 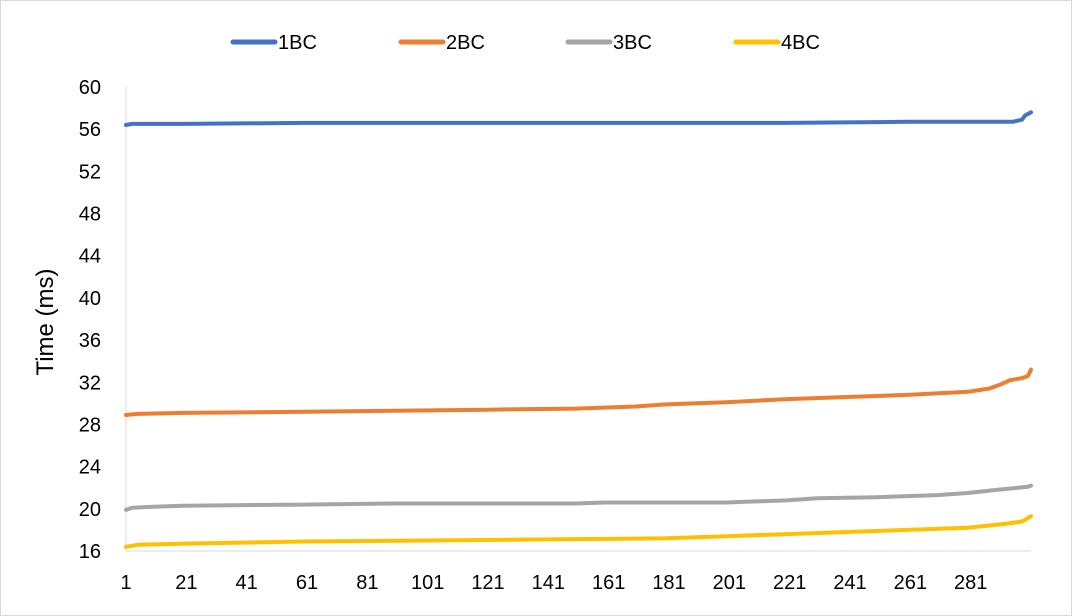 I want to click on y-axis-ticks: 16 20 24 28 32 36 40 44 48 52 56 60, so click(x=90, y=320).